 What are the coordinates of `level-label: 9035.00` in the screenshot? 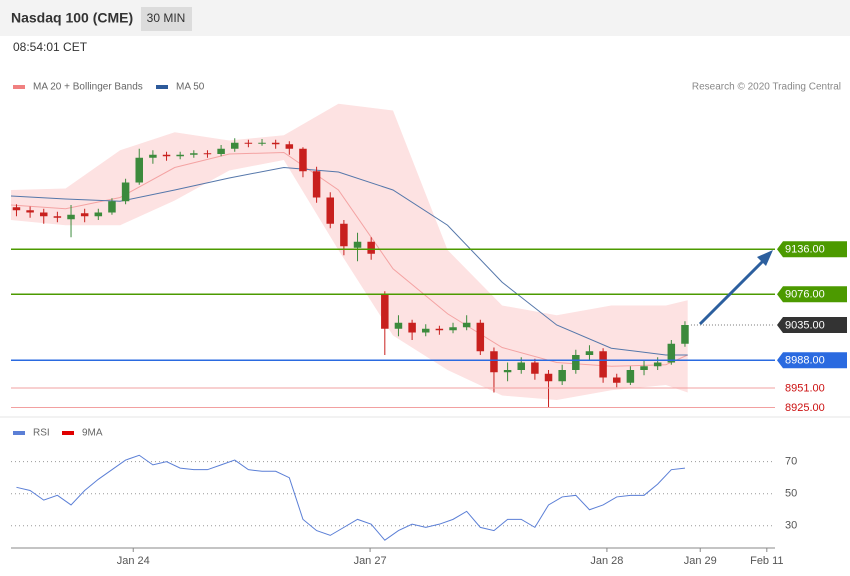 It's located at (805, 325).